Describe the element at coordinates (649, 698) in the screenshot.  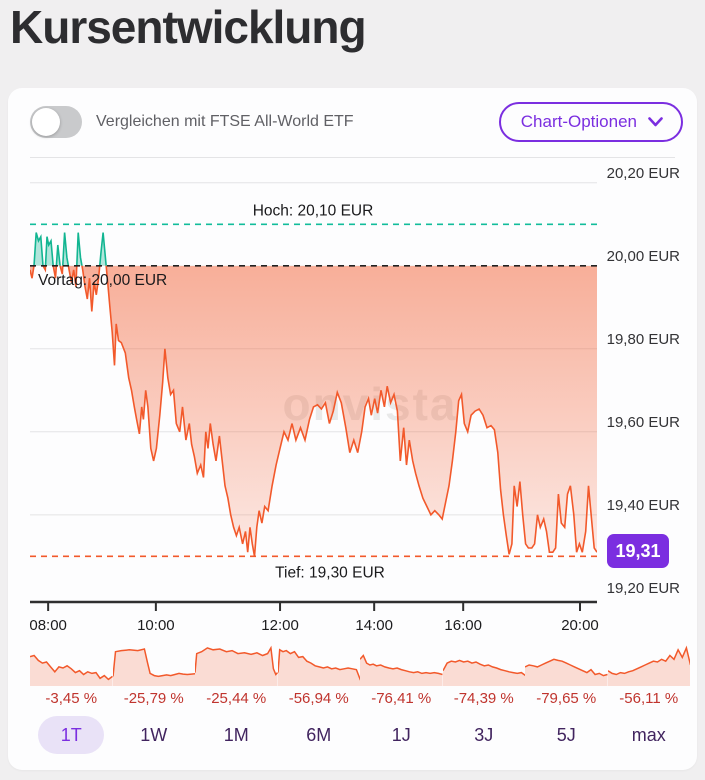
I see `percent-label: -56,11 %` at that location.